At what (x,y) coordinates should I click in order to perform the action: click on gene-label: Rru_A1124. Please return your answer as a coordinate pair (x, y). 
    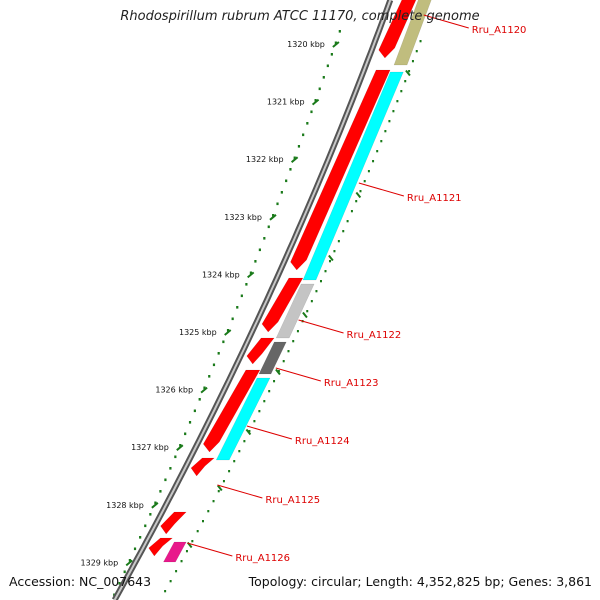
    Looking at the image, I should click on (322, 441).